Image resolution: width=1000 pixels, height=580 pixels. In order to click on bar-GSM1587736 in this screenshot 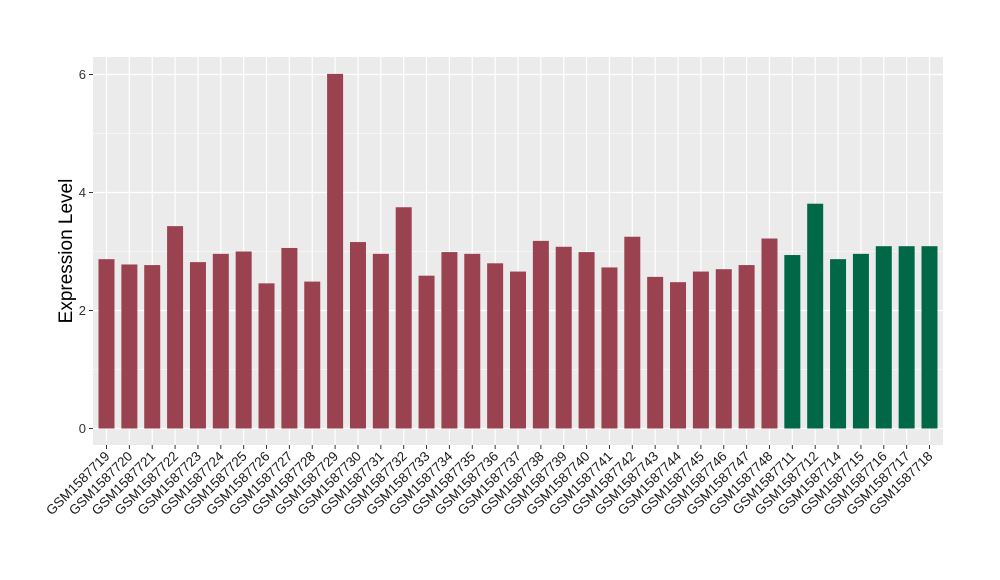, I will do `click(495, 346)`.